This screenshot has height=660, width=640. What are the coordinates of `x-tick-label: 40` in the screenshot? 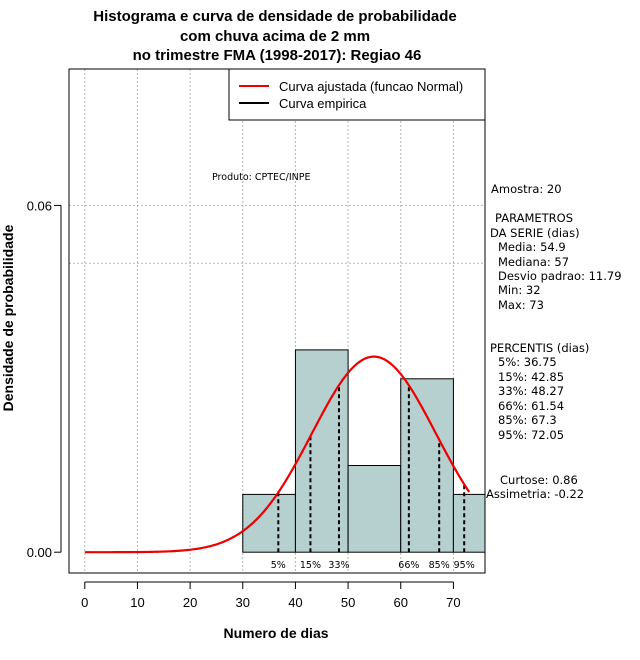 It's located at (295, 602).